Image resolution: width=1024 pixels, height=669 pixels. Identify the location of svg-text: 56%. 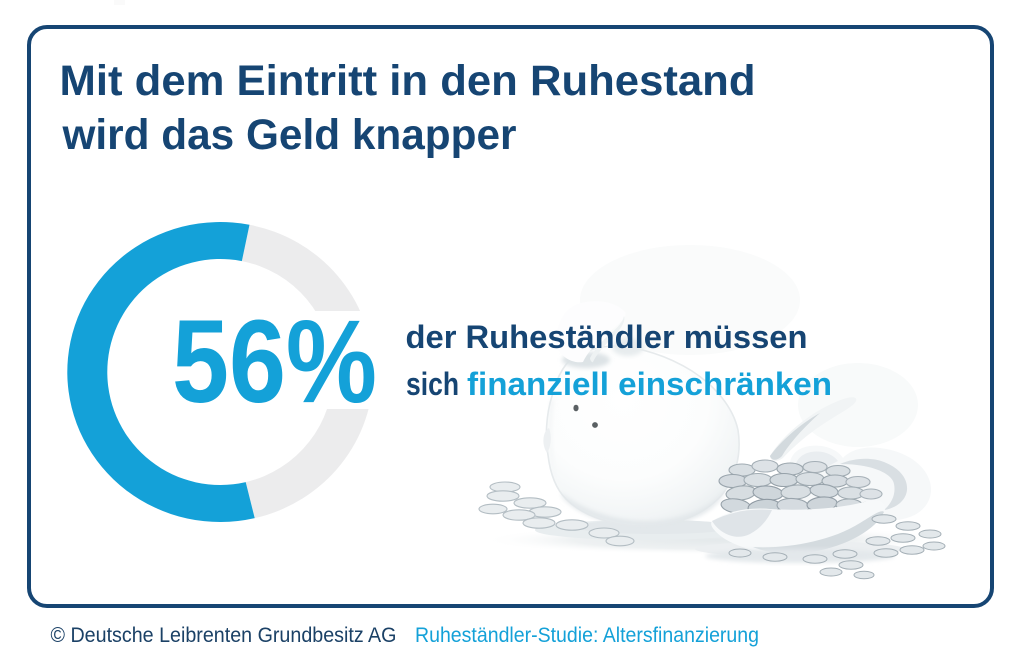
(274, 362).